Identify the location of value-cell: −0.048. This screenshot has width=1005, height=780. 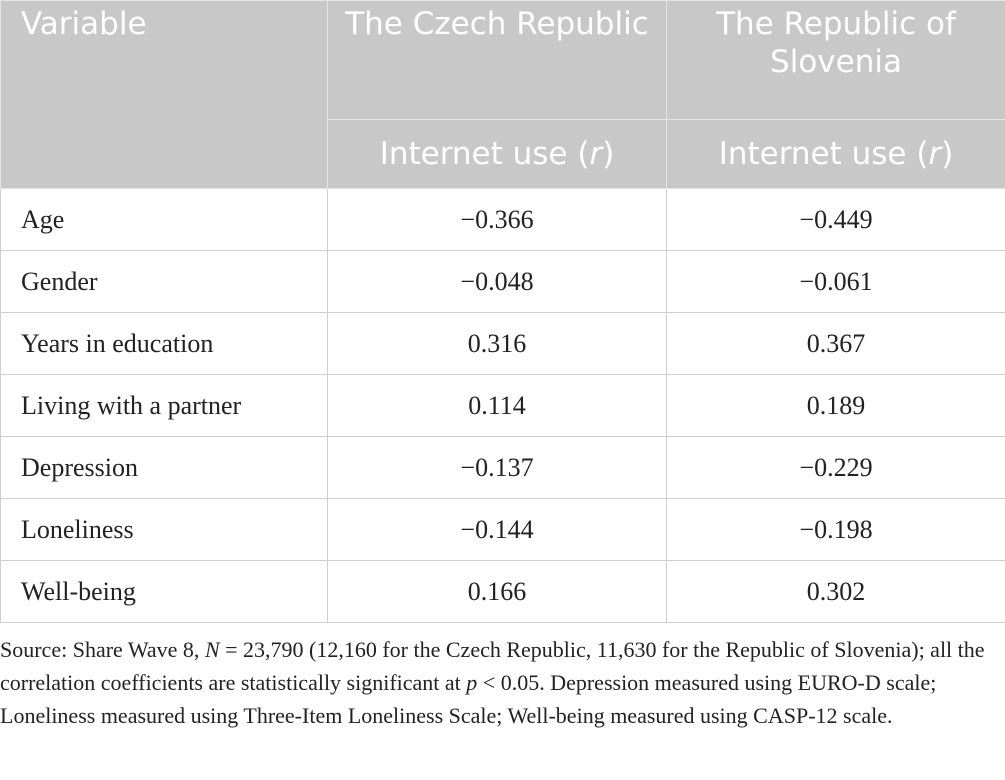
(497, 281).